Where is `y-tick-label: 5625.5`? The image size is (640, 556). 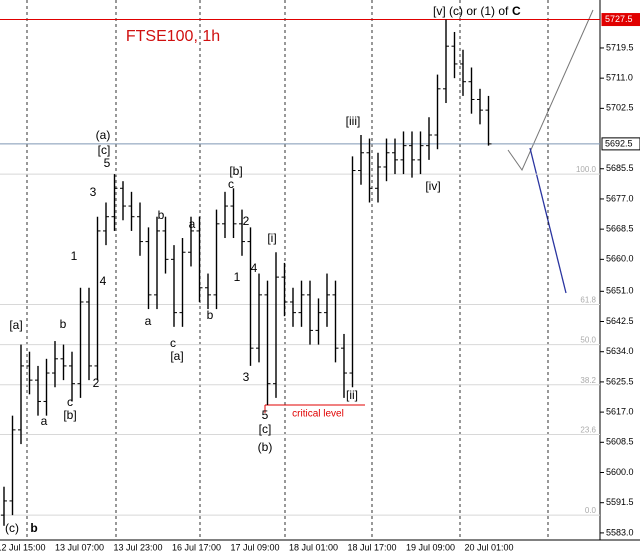 y-tick-label: 5625.5 is located at coordinates (620, 381).